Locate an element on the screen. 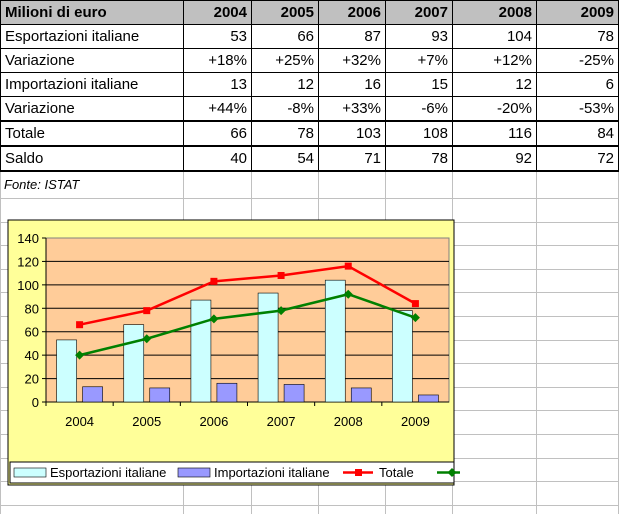 This screenshot has width=619, height=514. x-tick-label: 2006 is located at coordinates (213, 421).